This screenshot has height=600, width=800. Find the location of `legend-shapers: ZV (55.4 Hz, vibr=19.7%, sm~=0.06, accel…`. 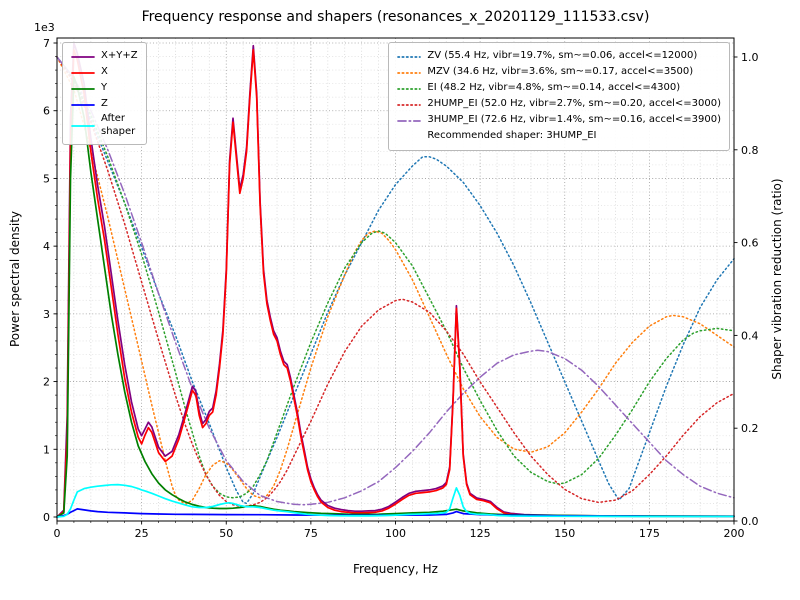

legend-shapers: ZV (55.4 Hz, vibr=19.7%, sm~=0.06, accel… is located at coordinates (559, 96).